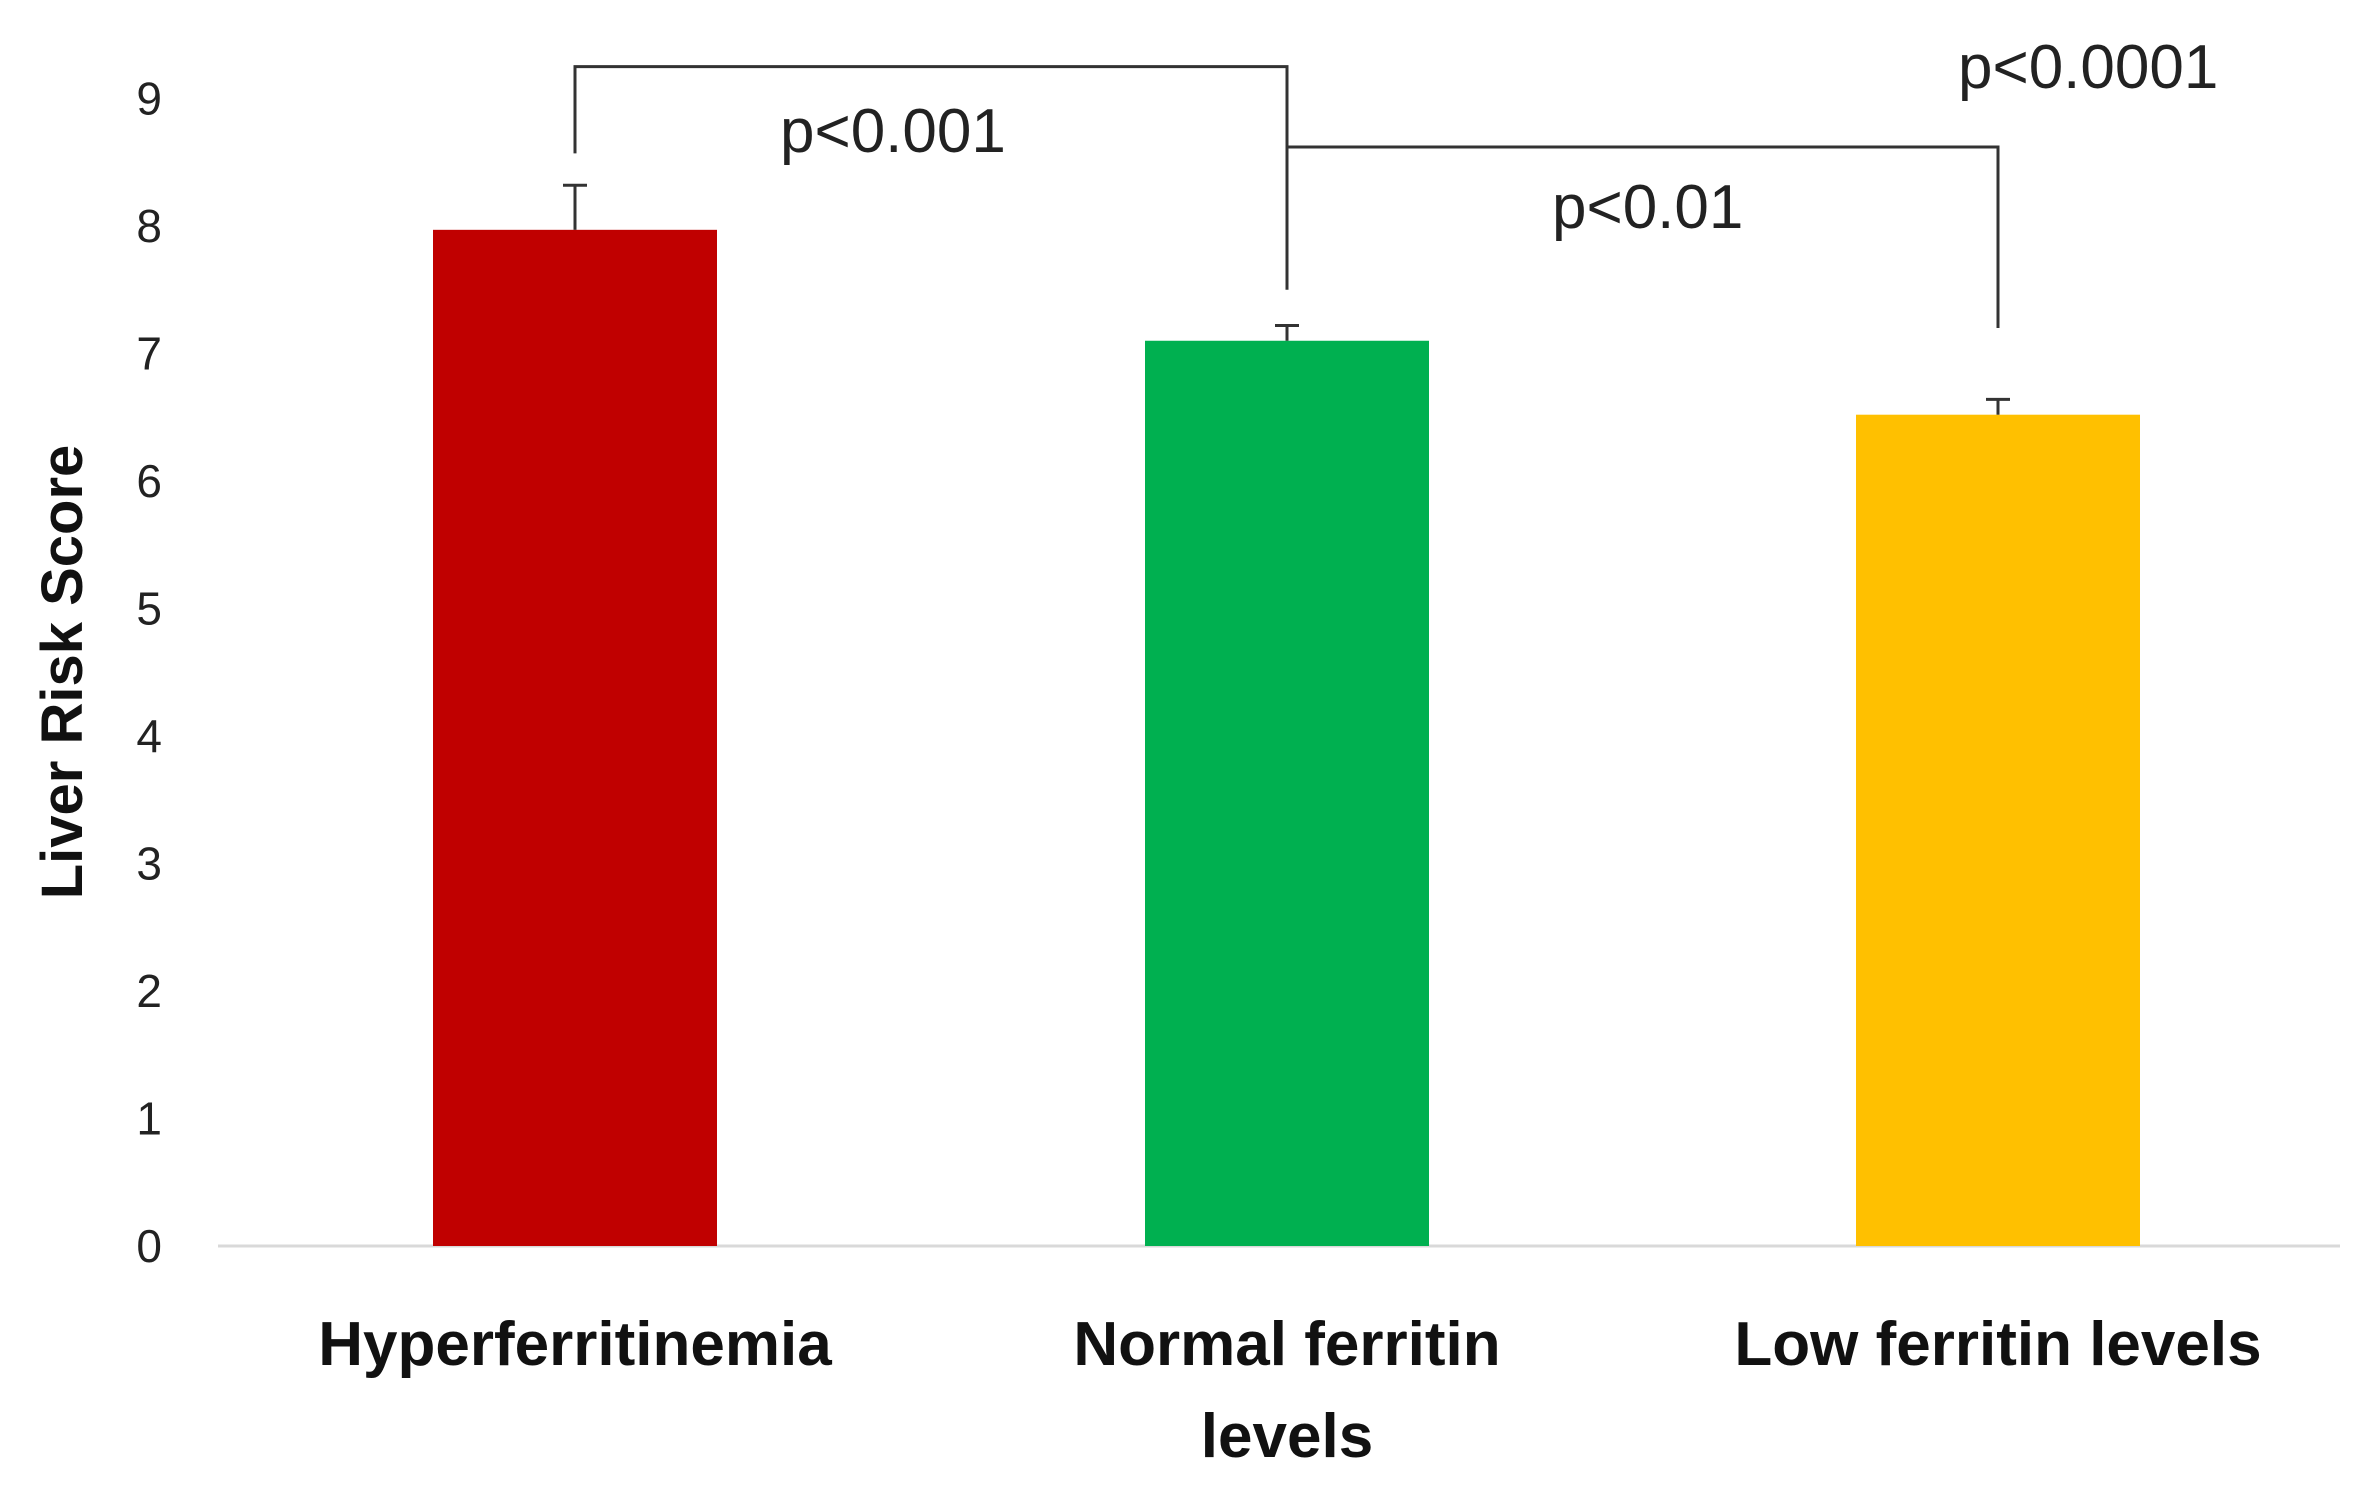 The image size is (2377, 1489). I want to click on category-label: levels, so click(1287, 1436).